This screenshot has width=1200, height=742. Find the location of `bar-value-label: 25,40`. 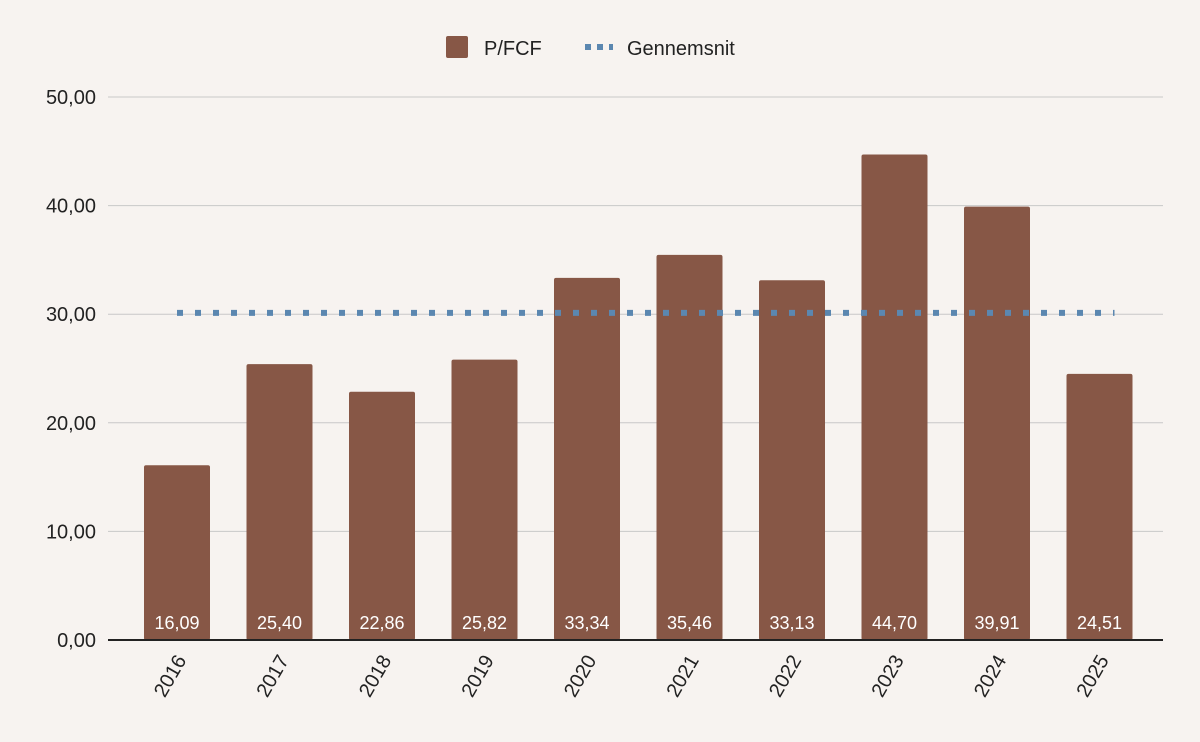

bar-value-label: 25,40 is located at coordinates (279, 623).